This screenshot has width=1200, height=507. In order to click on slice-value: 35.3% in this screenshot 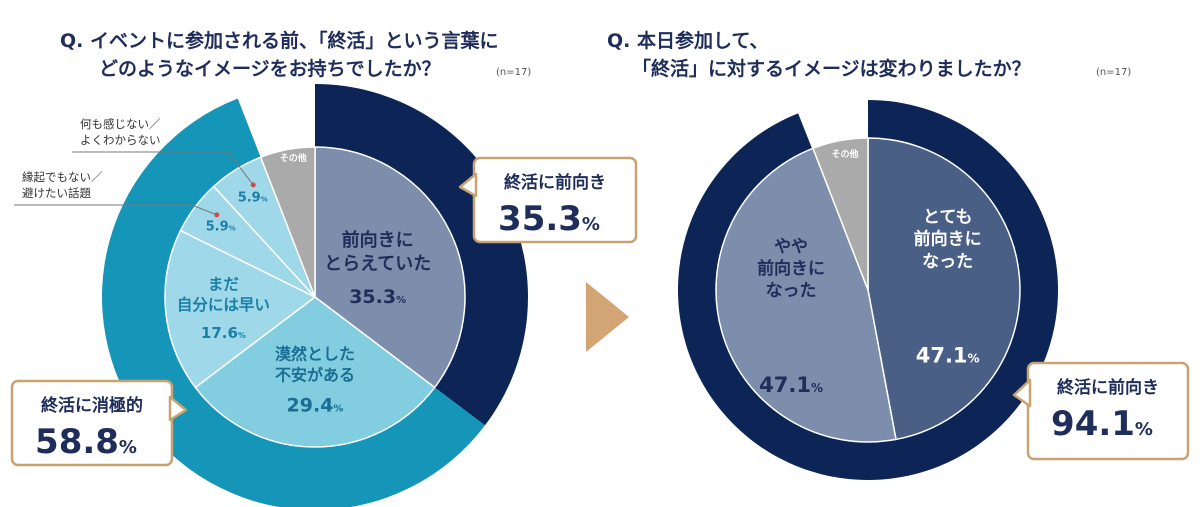, I will do `click(377, 297)`.